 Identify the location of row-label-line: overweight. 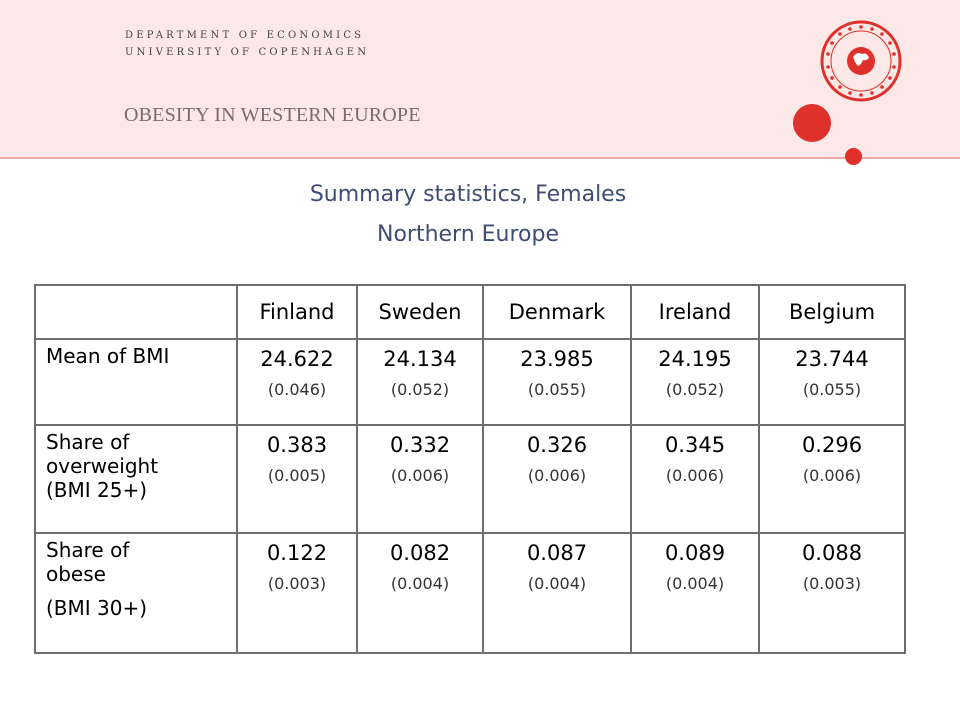
(102, 466).